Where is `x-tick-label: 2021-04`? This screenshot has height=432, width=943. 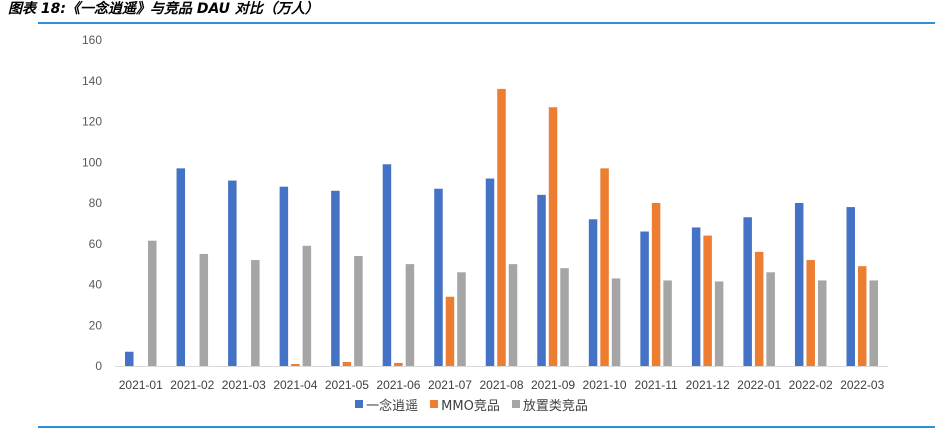
x-tick-label: 2021-04 is located at coordinates (295, 385).